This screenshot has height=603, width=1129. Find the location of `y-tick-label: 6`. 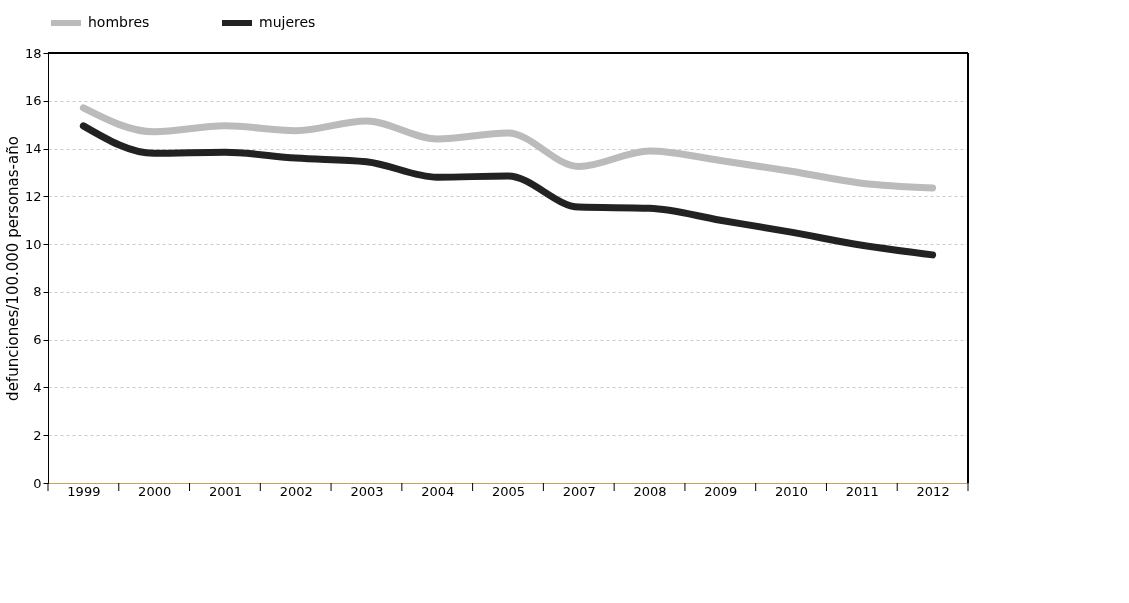

y-tick-label: 6 is located at coordinates (37, 340).